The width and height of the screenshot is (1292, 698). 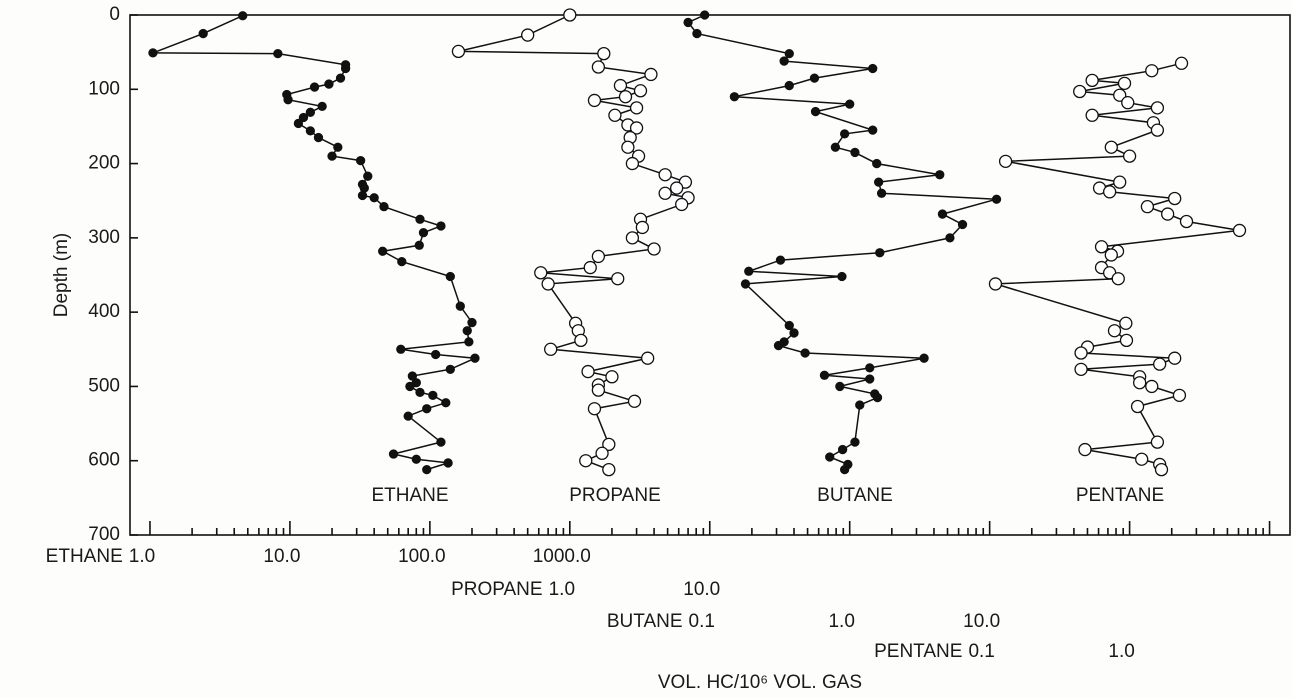 I want to click on series-label: ETHANE, so click(x=409, y=495).